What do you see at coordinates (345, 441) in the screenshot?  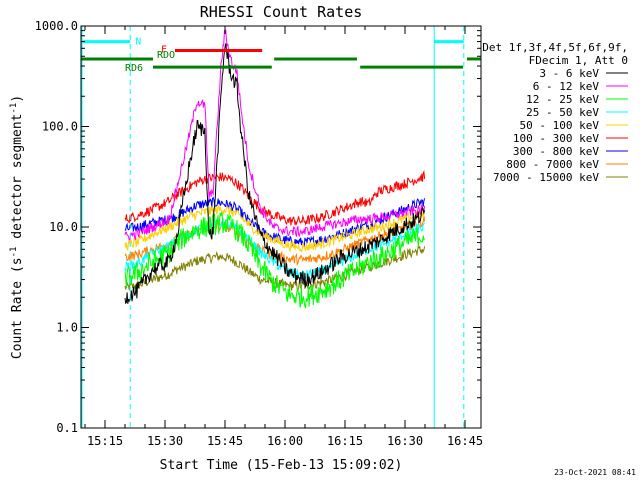 I see `x-tick-label-4: 16:15` at bounding box center [345, 441].